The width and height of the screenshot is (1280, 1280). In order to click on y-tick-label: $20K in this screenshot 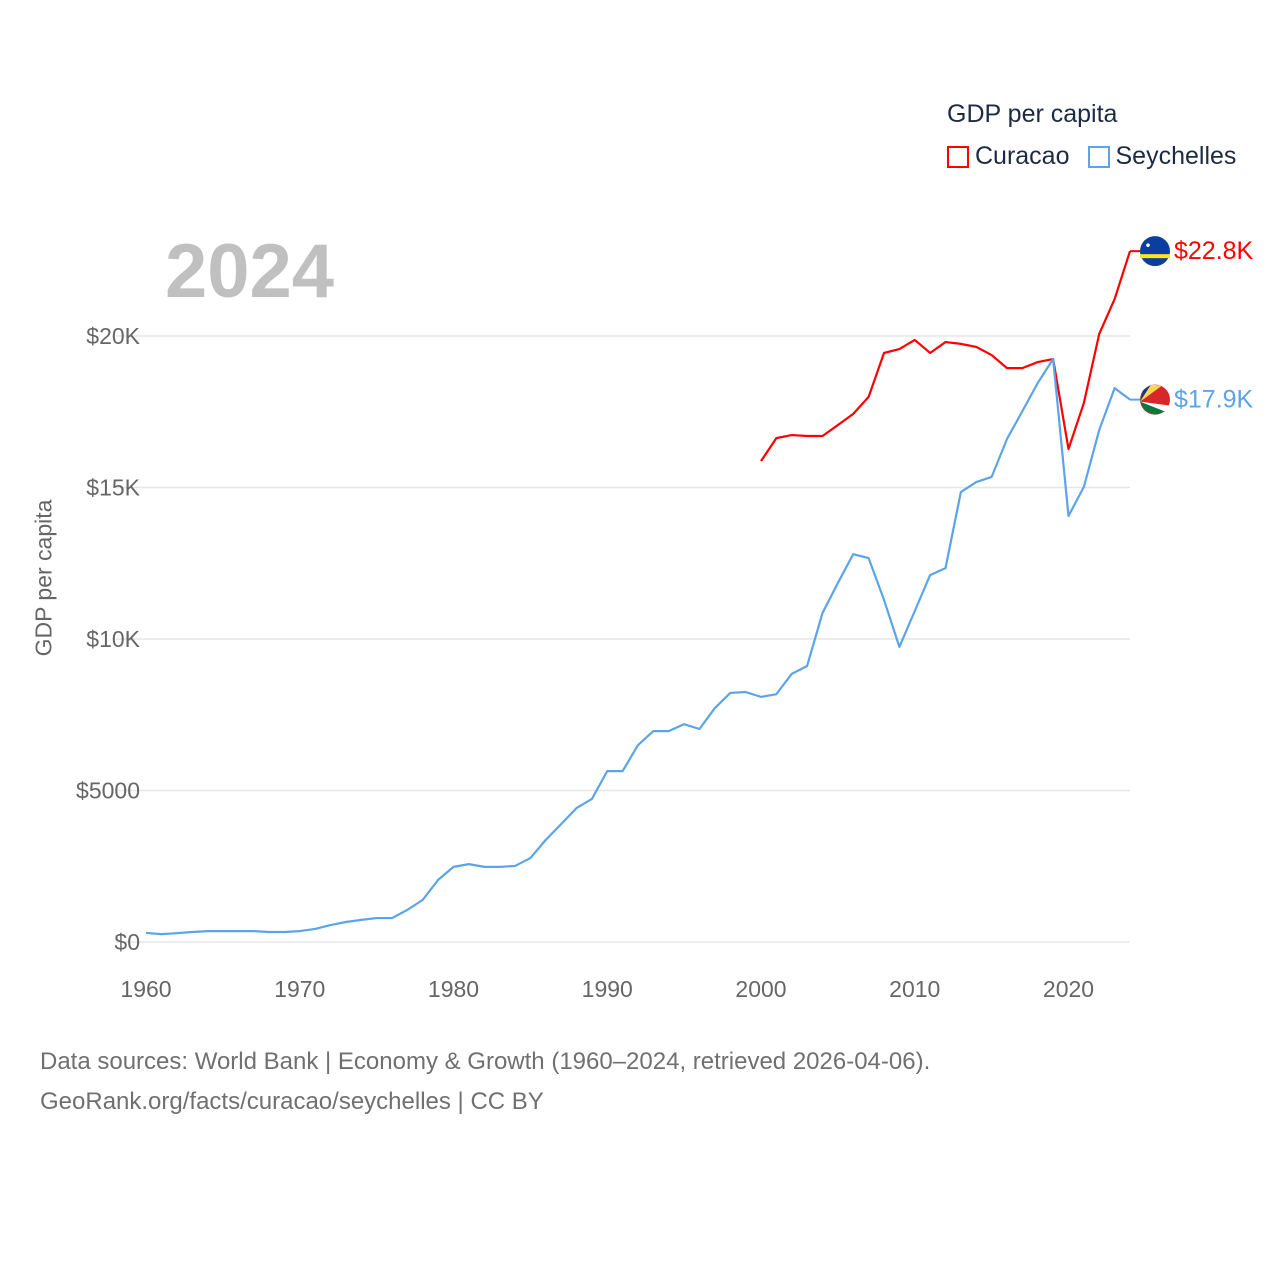, I will do `click(113, 336)`.